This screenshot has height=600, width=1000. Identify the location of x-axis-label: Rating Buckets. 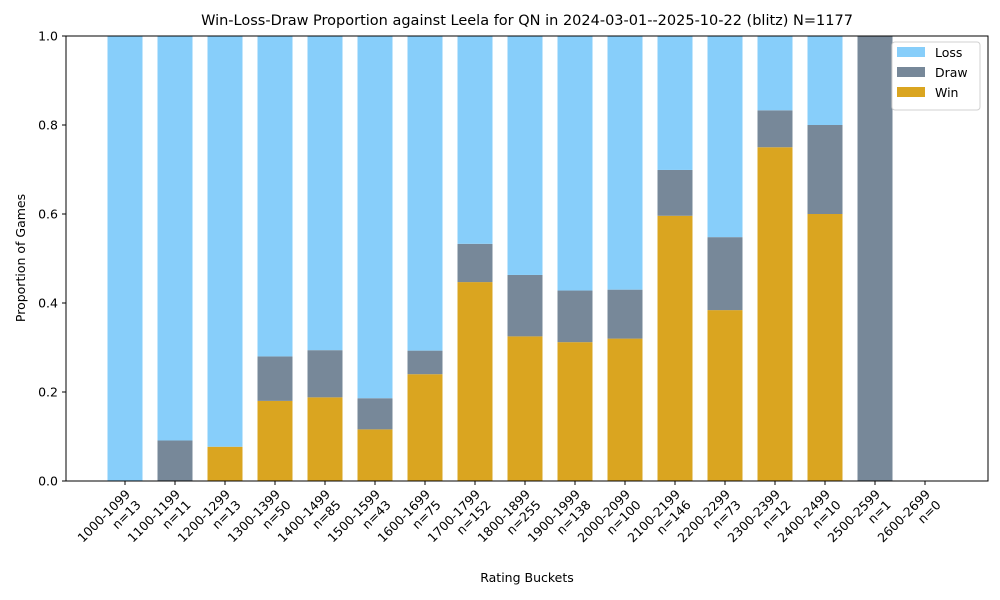
(527, 577).